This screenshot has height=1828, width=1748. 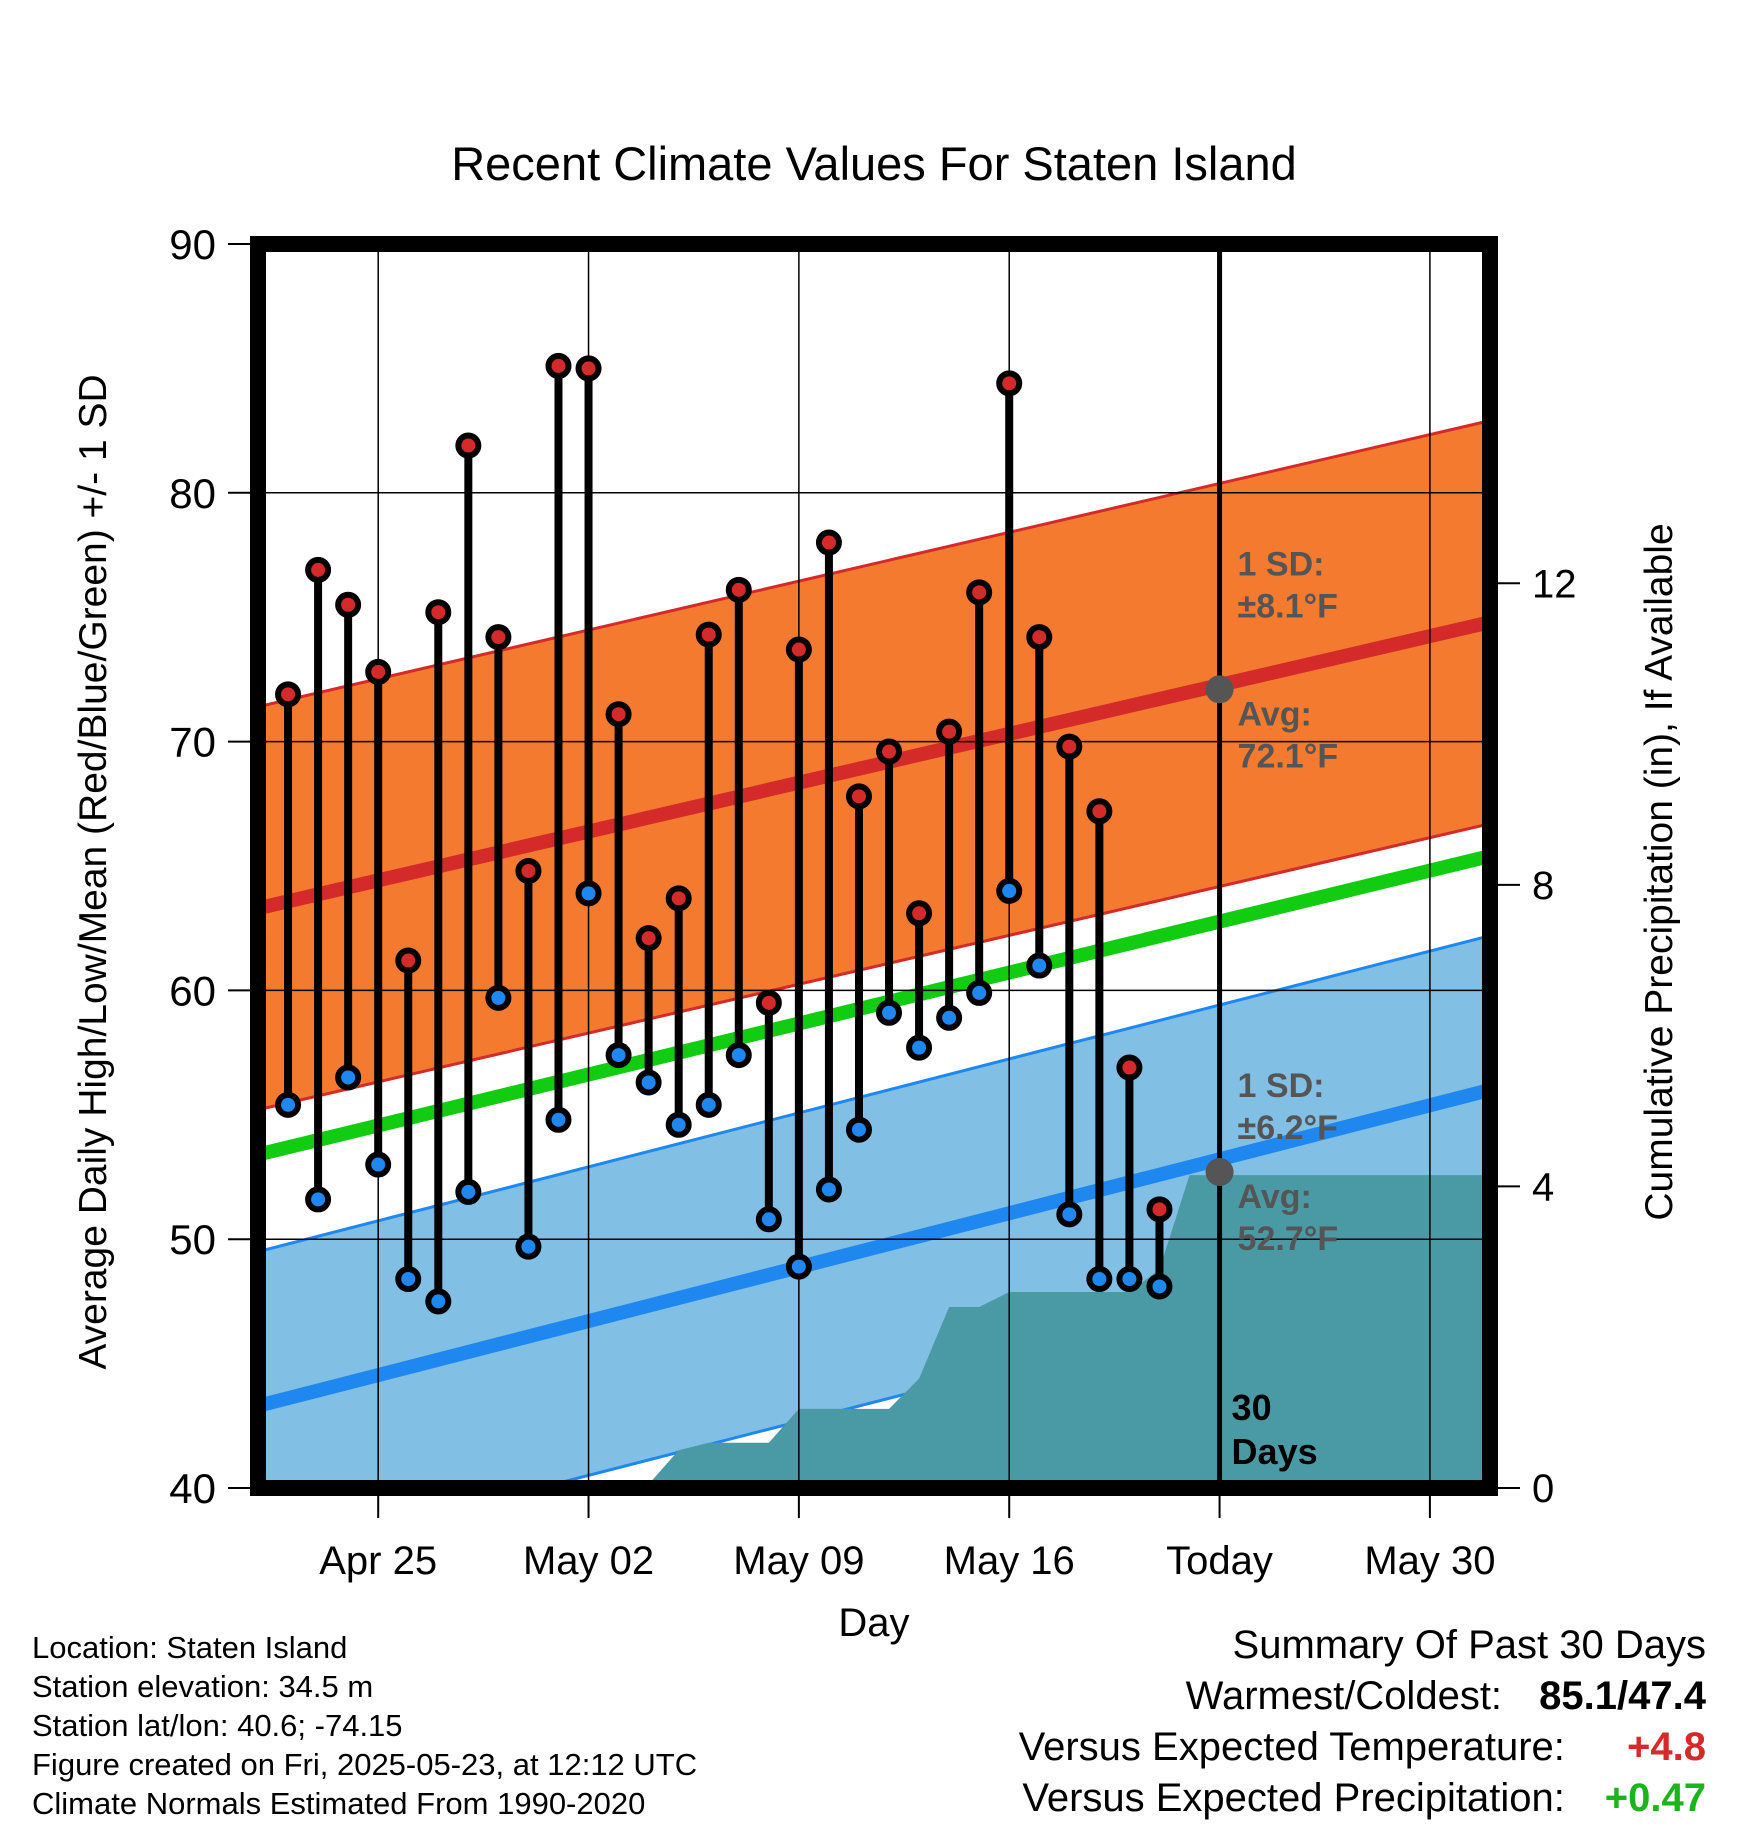 I want to click on x-tick-label: May 30, so click(x=1429, y=1561).